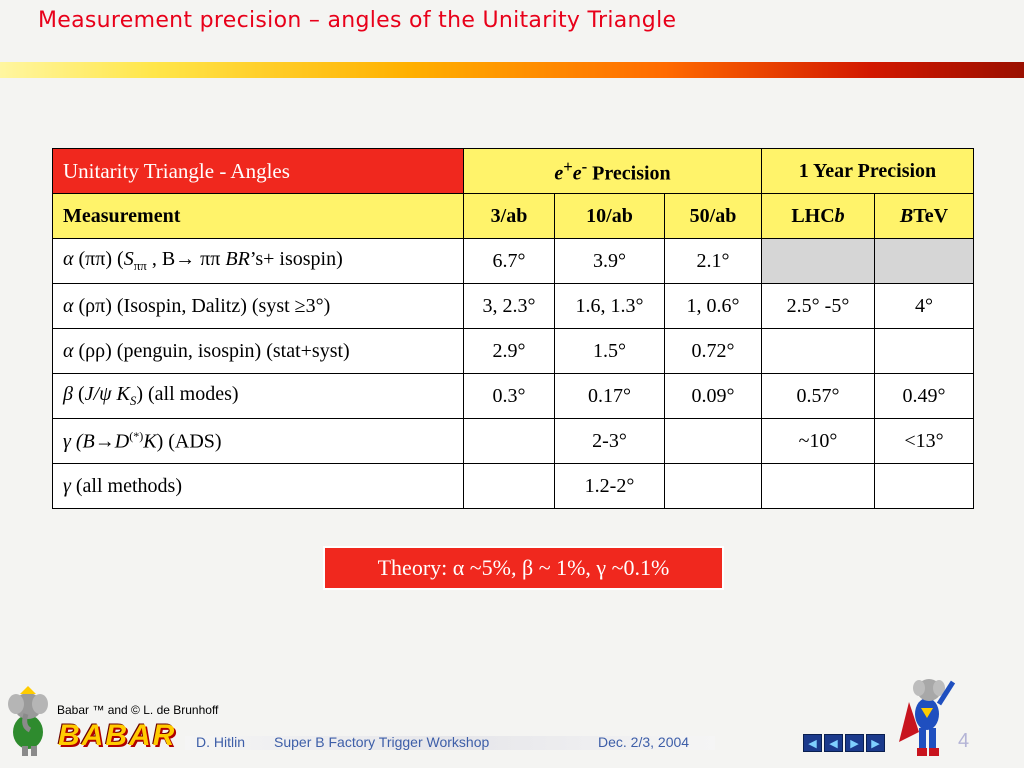  I want to click on row-label-alpha-rhorho: α (ρρ) (penguin, isospin) (stat+syst), so click(258, 351).